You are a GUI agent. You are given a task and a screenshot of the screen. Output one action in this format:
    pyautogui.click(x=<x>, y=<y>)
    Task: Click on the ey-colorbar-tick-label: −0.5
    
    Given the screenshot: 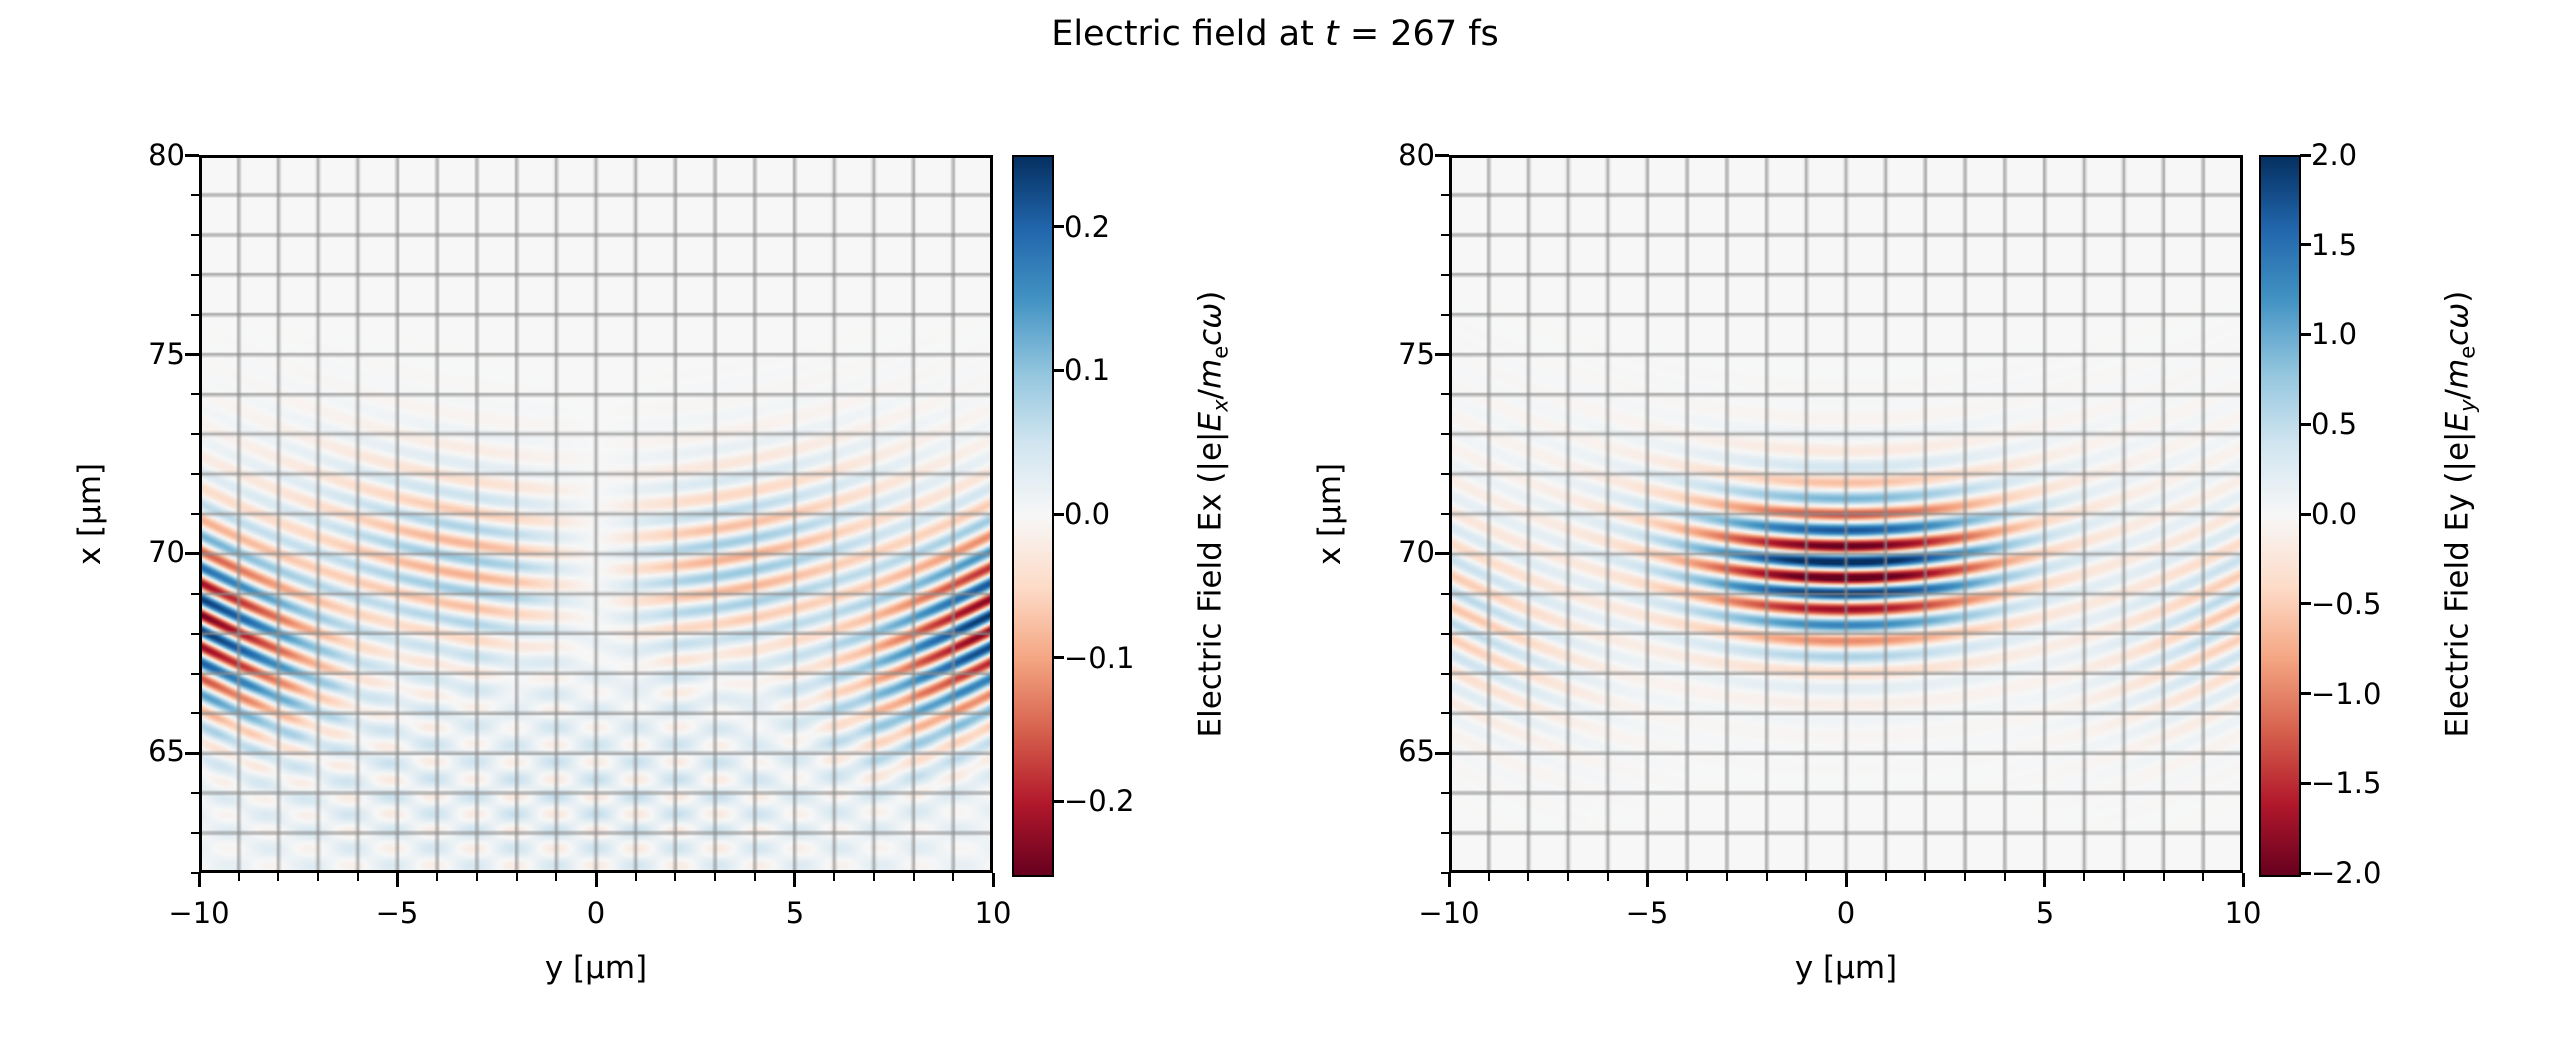 What is the action you would take?
    pyautogui.click(x=2346, y=604)
    